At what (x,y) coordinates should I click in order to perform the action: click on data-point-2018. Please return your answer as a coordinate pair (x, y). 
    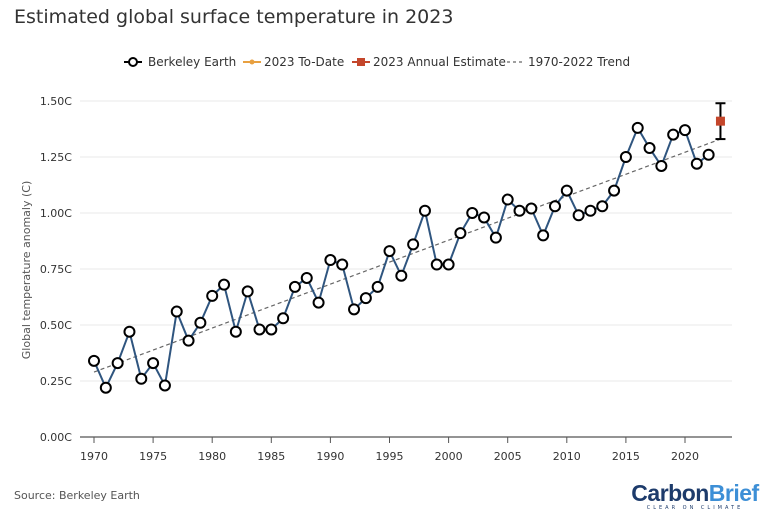
    Looking at the image, I should click on (661, 165).